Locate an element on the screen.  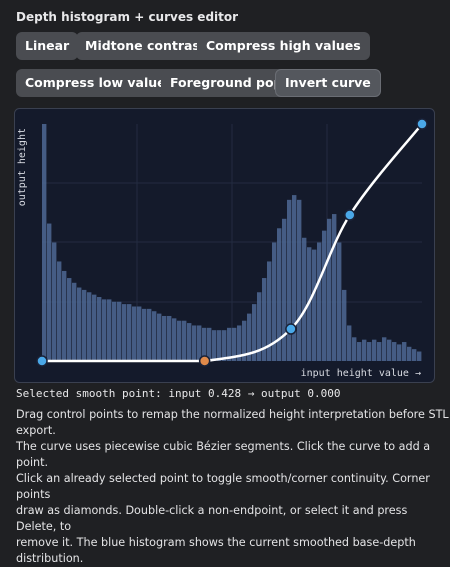
preset-button: Compress low values is located at coordinates (99, 83).